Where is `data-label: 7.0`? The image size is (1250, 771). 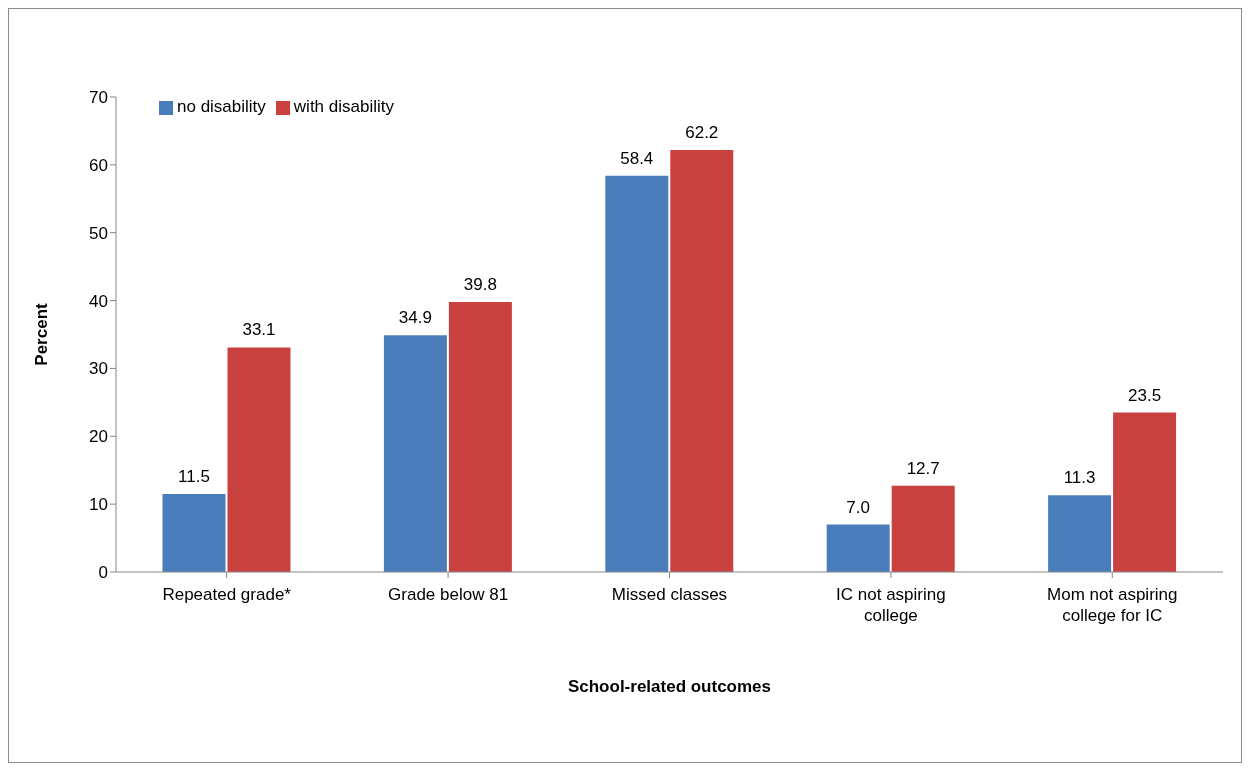 data-label: 7.0 is located at coordinates (858, 507).